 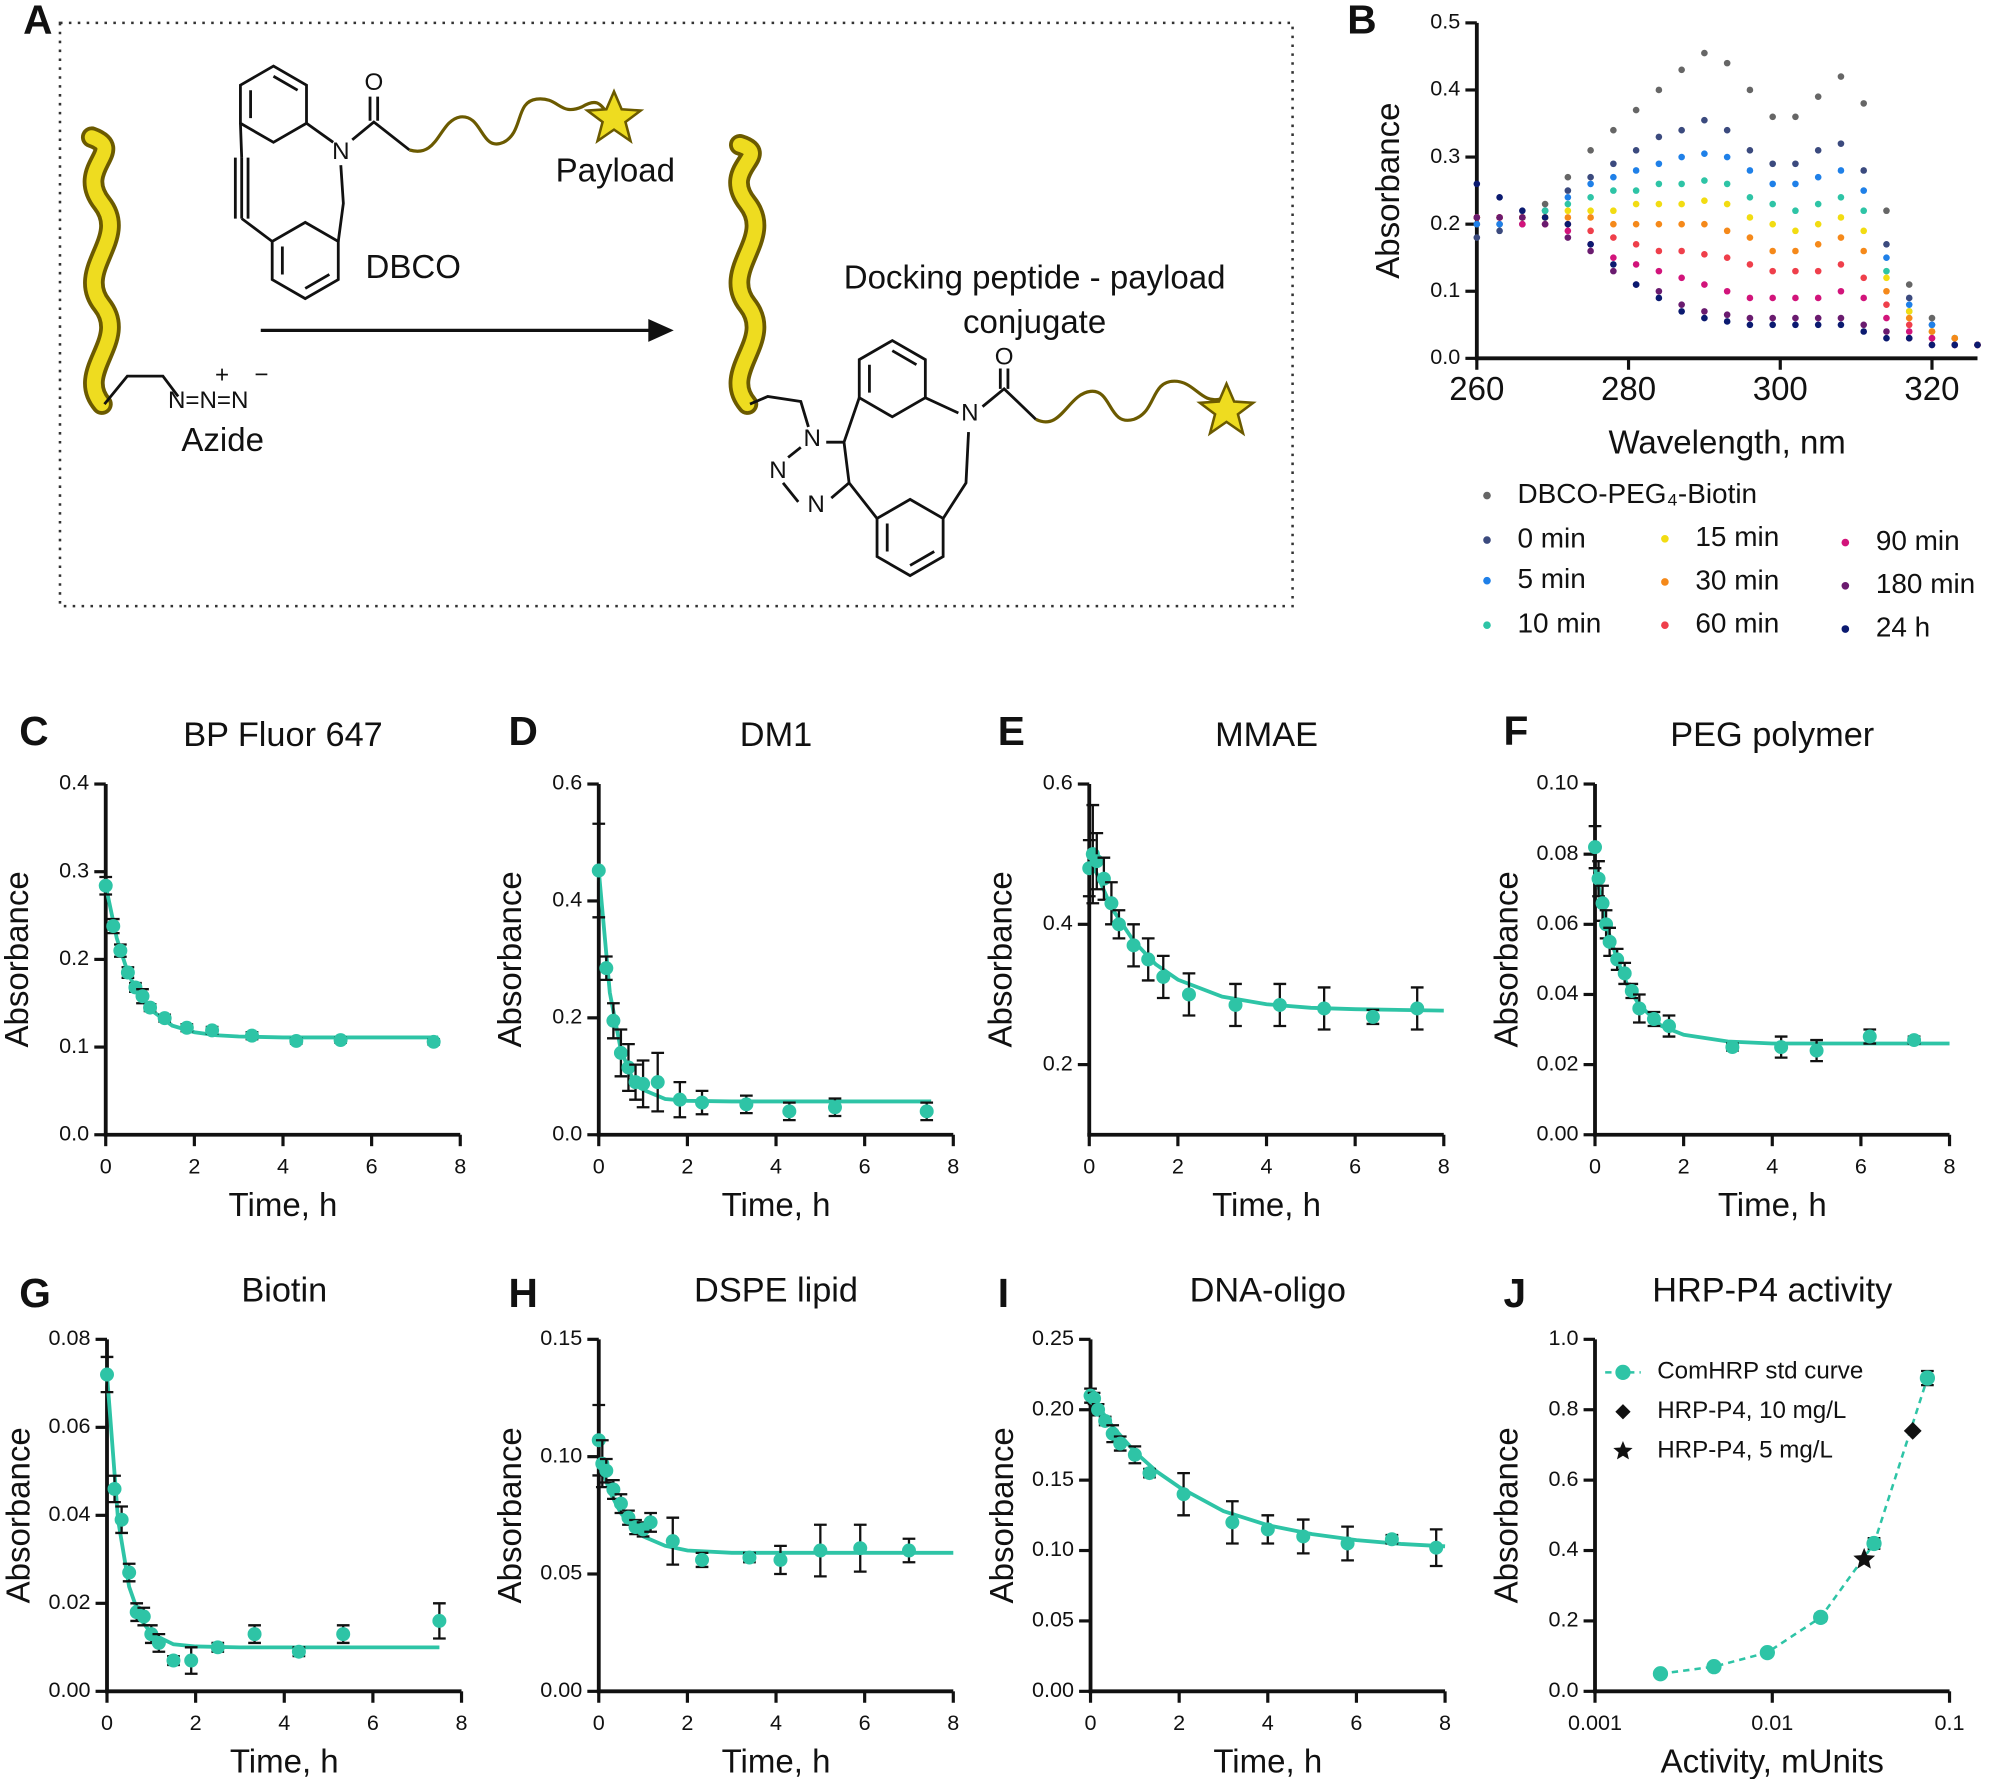 What do you see at coordinates (1053, 1478) in the screenshot?
I see `y-tick-label: 0.15` at bounding box center [1053, 1478].